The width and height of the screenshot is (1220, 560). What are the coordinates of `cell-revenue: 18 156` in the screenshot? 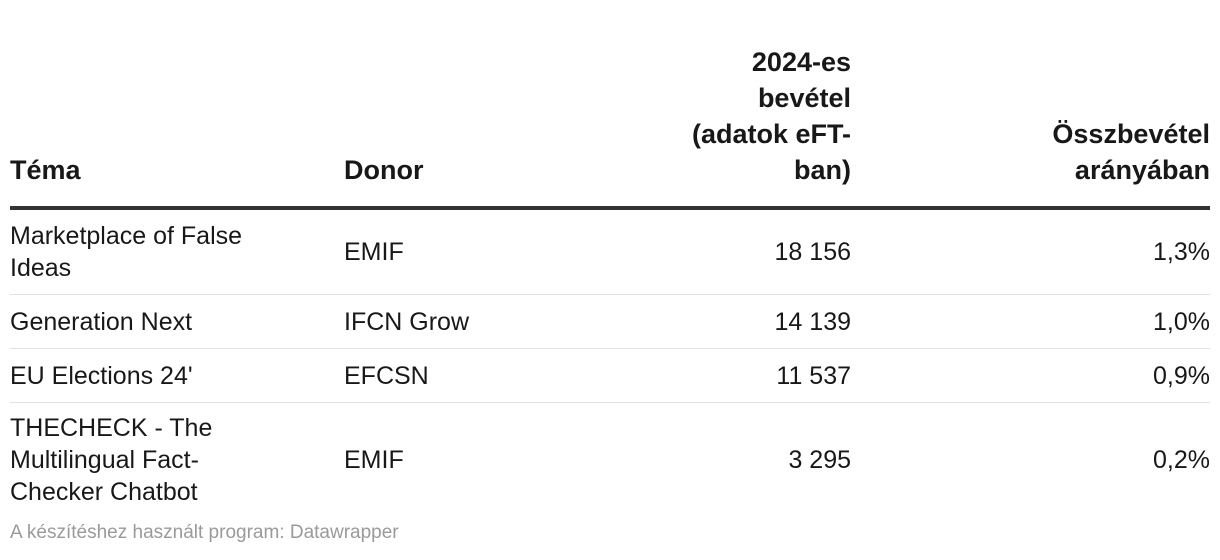 It's located at (702, 251).